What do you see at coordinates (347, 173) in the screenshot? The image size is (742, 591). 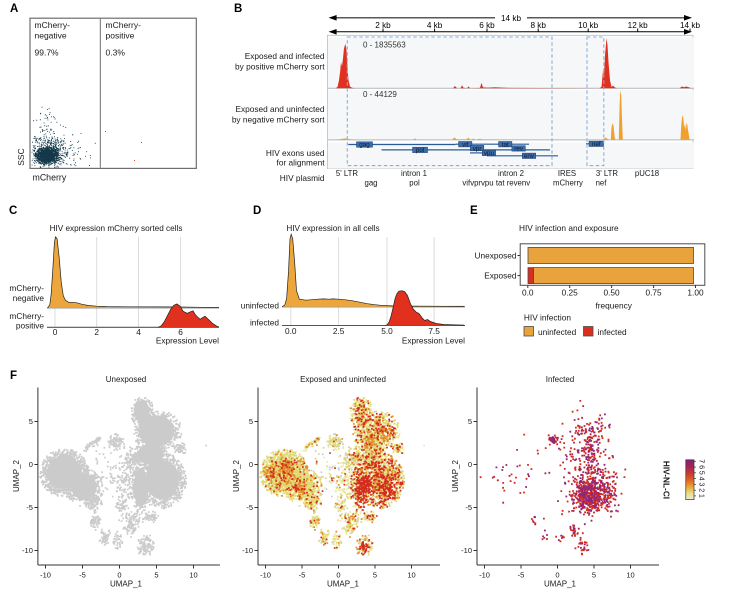 I see `svg-text: 5' LTR` at bounding box center [347, 173].